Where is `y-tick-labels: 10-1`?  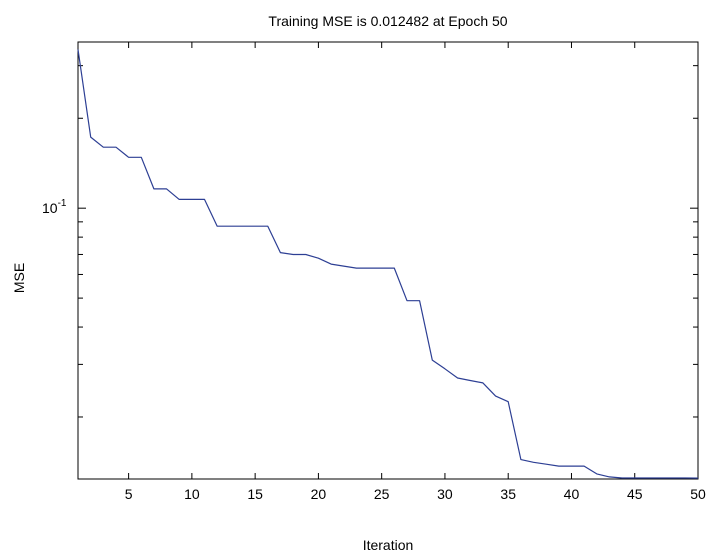
y-tick-labels: 10-1 is located at coordinates (54, 207).